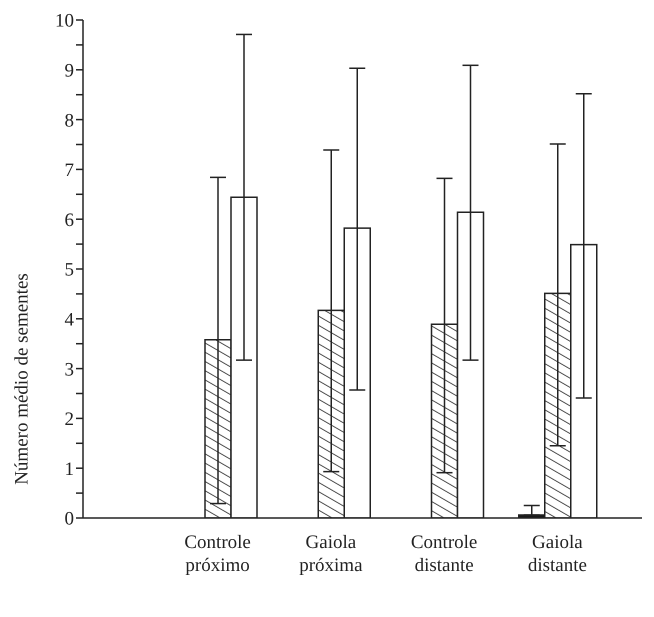 The width and height of the screenshot is (654, 617). I want to click on y-axis-title: Número médio de sementes, so click(22, 379).